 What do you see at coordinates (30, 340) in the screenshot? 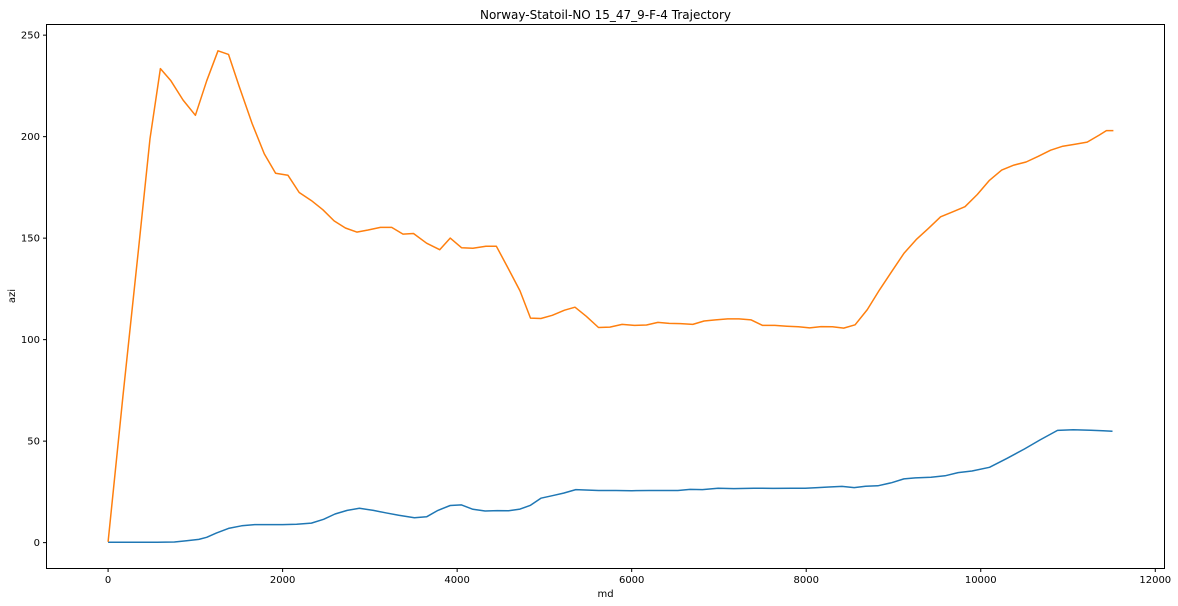
I see `y-tick-label: 100` at bounding box center [30, 340].